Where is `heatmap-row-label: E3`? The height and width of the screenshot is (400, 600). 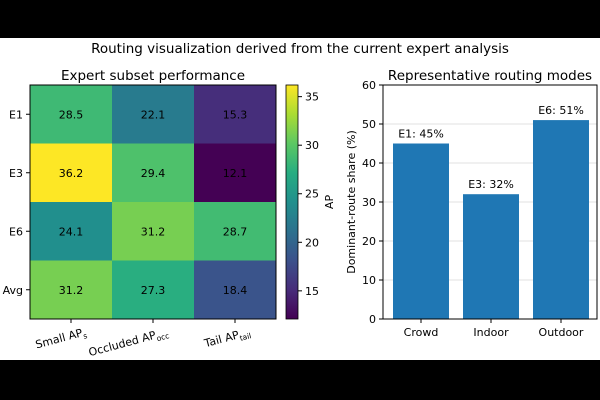 heatmap-row-label: E3 is located at coordinates (16, 173).